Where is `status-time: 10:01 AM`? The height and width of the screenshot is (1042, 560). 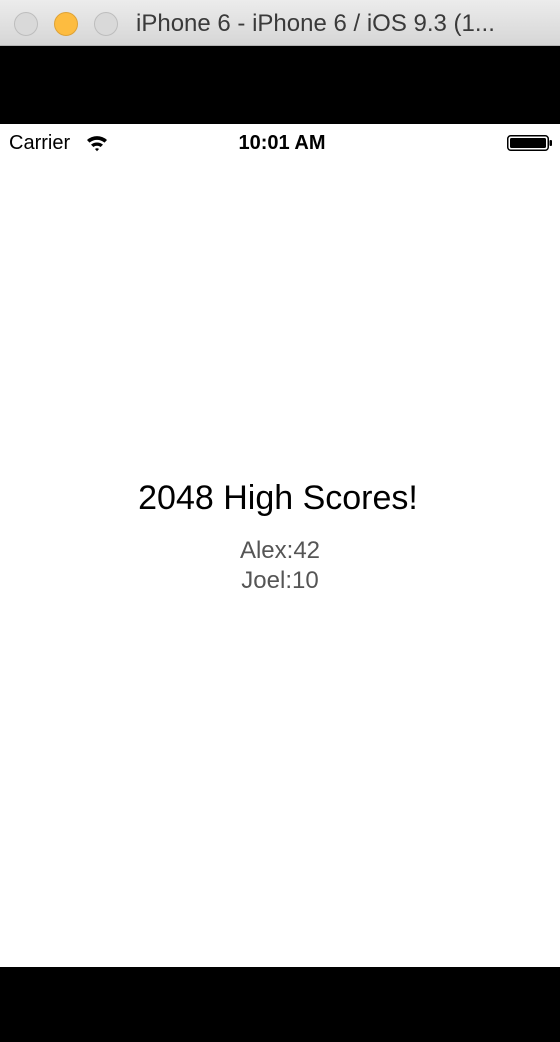 status-time: 10:01 AM is located at coordinates (282, 143).